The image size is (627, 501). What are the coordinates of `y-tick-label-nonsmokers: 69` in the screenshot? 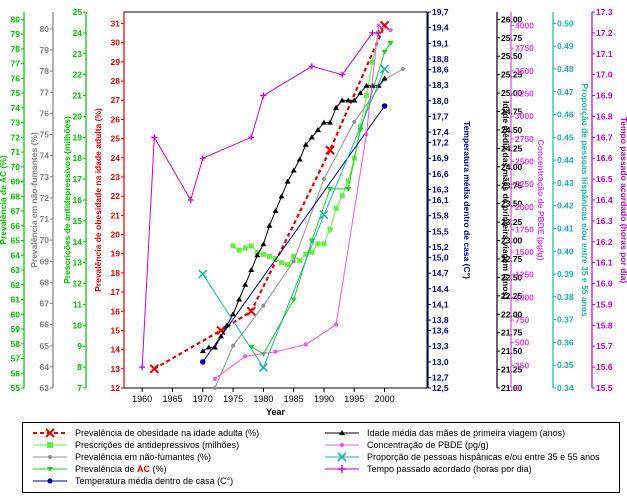 It's located at (45, 261).